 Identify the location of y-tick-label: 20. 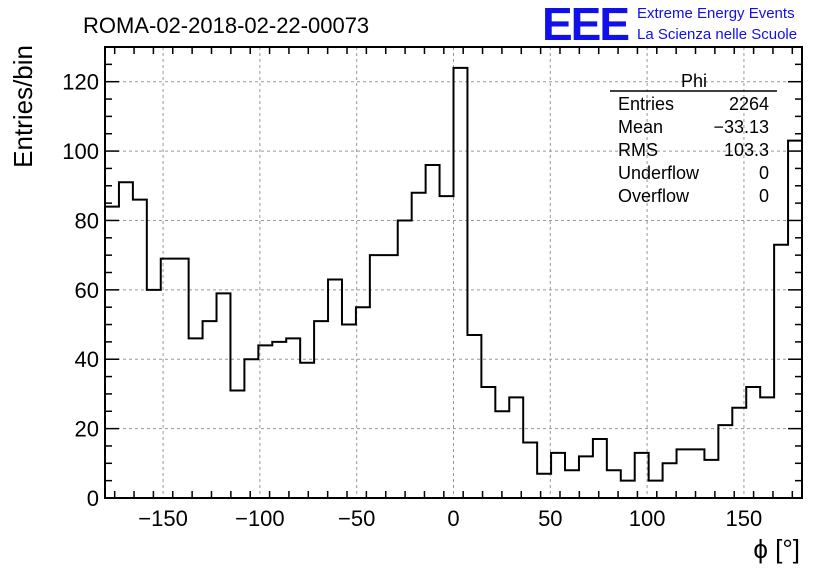
(87, 429).